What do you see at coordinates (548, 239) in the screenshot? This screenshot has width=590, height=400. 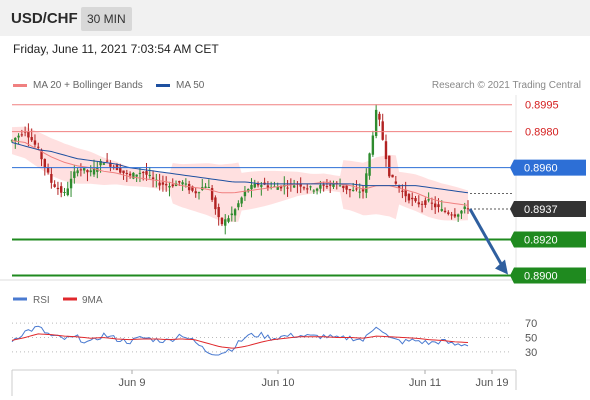 I see `level-0-8920-box` at bounding box center [548, 239].